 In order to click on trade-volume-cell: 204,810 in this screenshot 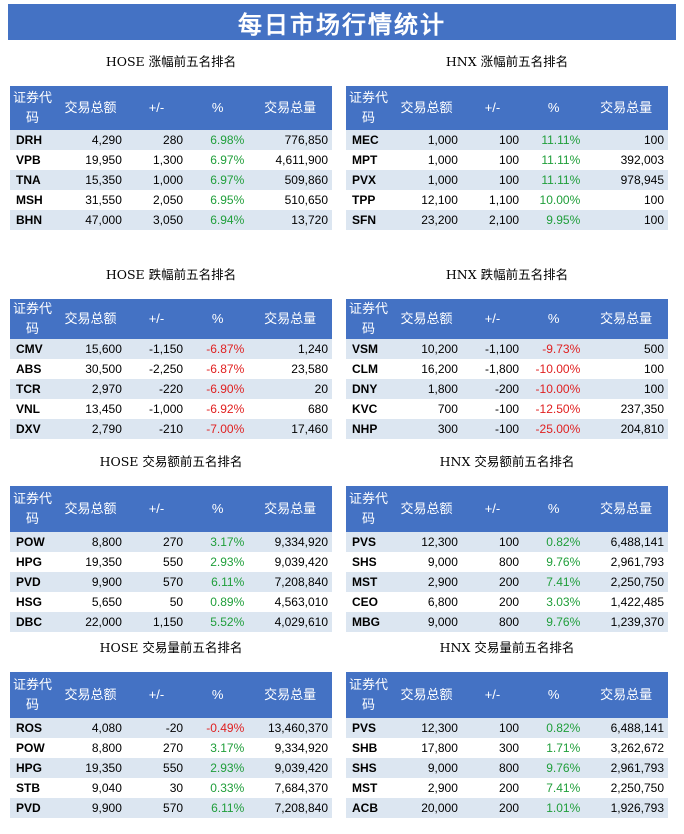, I will do `click(642, 429)`.